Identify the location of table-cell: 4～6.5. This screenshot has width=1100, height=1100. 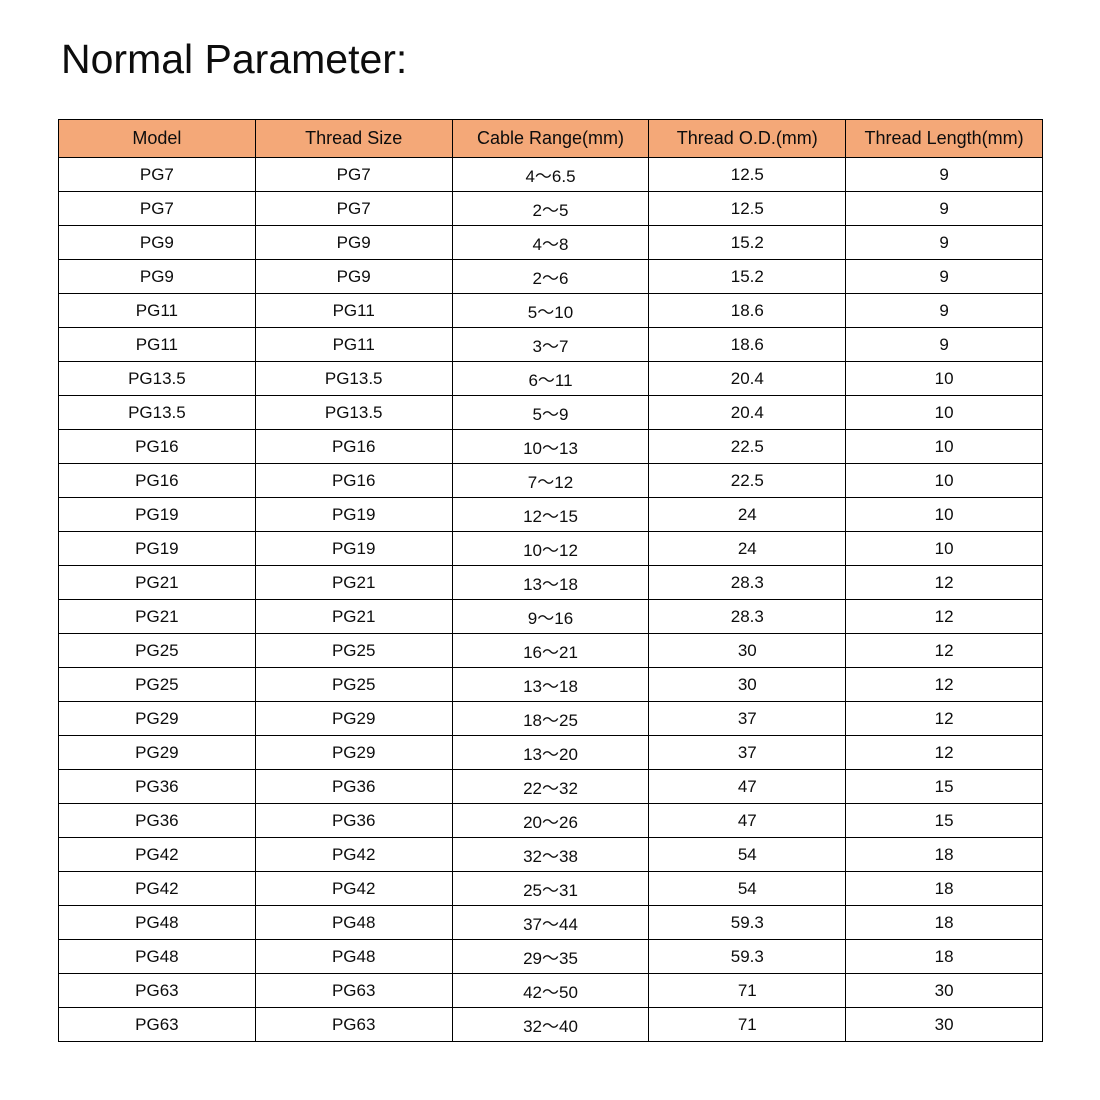
(550, 174).